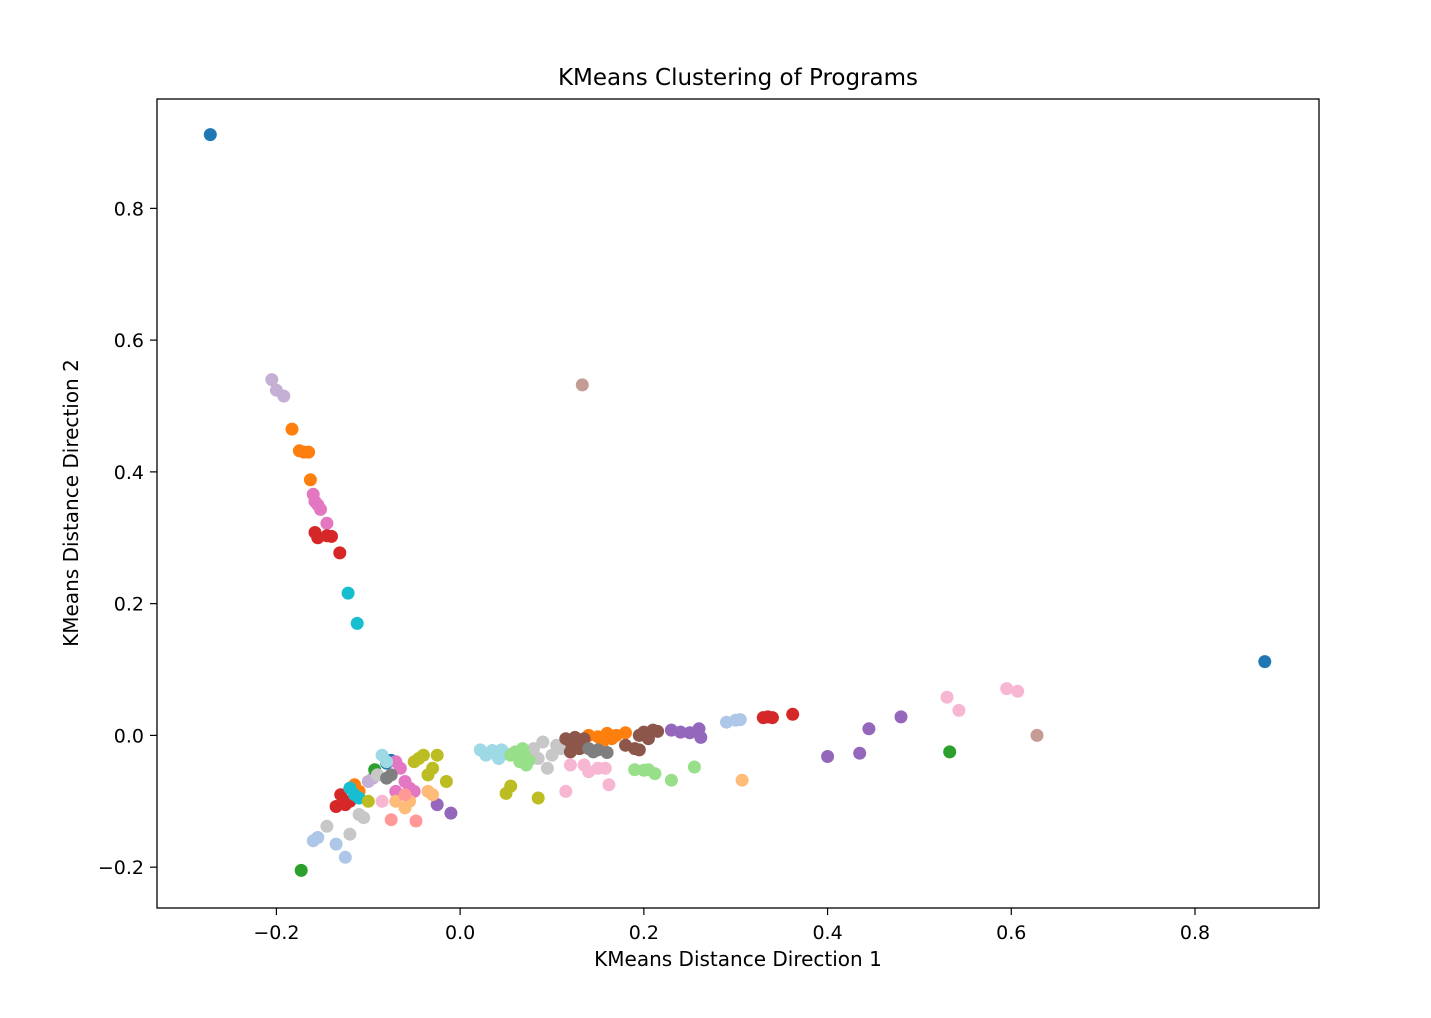  What do you see at coordinates (129, 605) in the screenshot?
I see `y-tick-label: 0.2` at bounding box center [129, 605].